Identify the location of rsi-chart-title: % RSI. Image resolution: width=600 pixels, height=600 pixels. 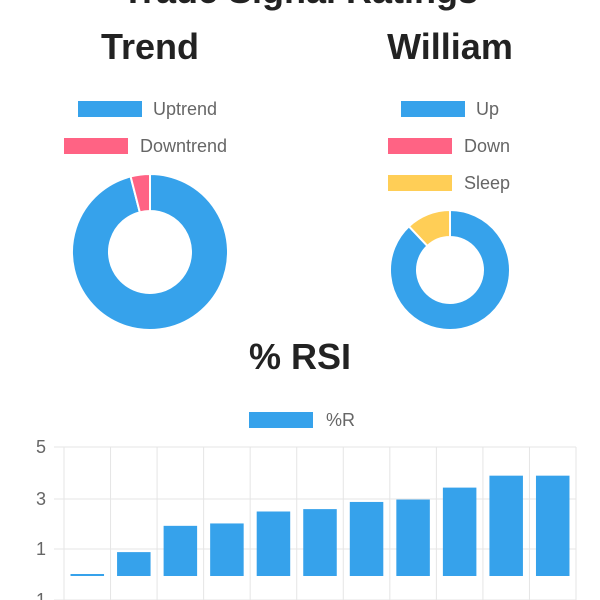
(300, 356).